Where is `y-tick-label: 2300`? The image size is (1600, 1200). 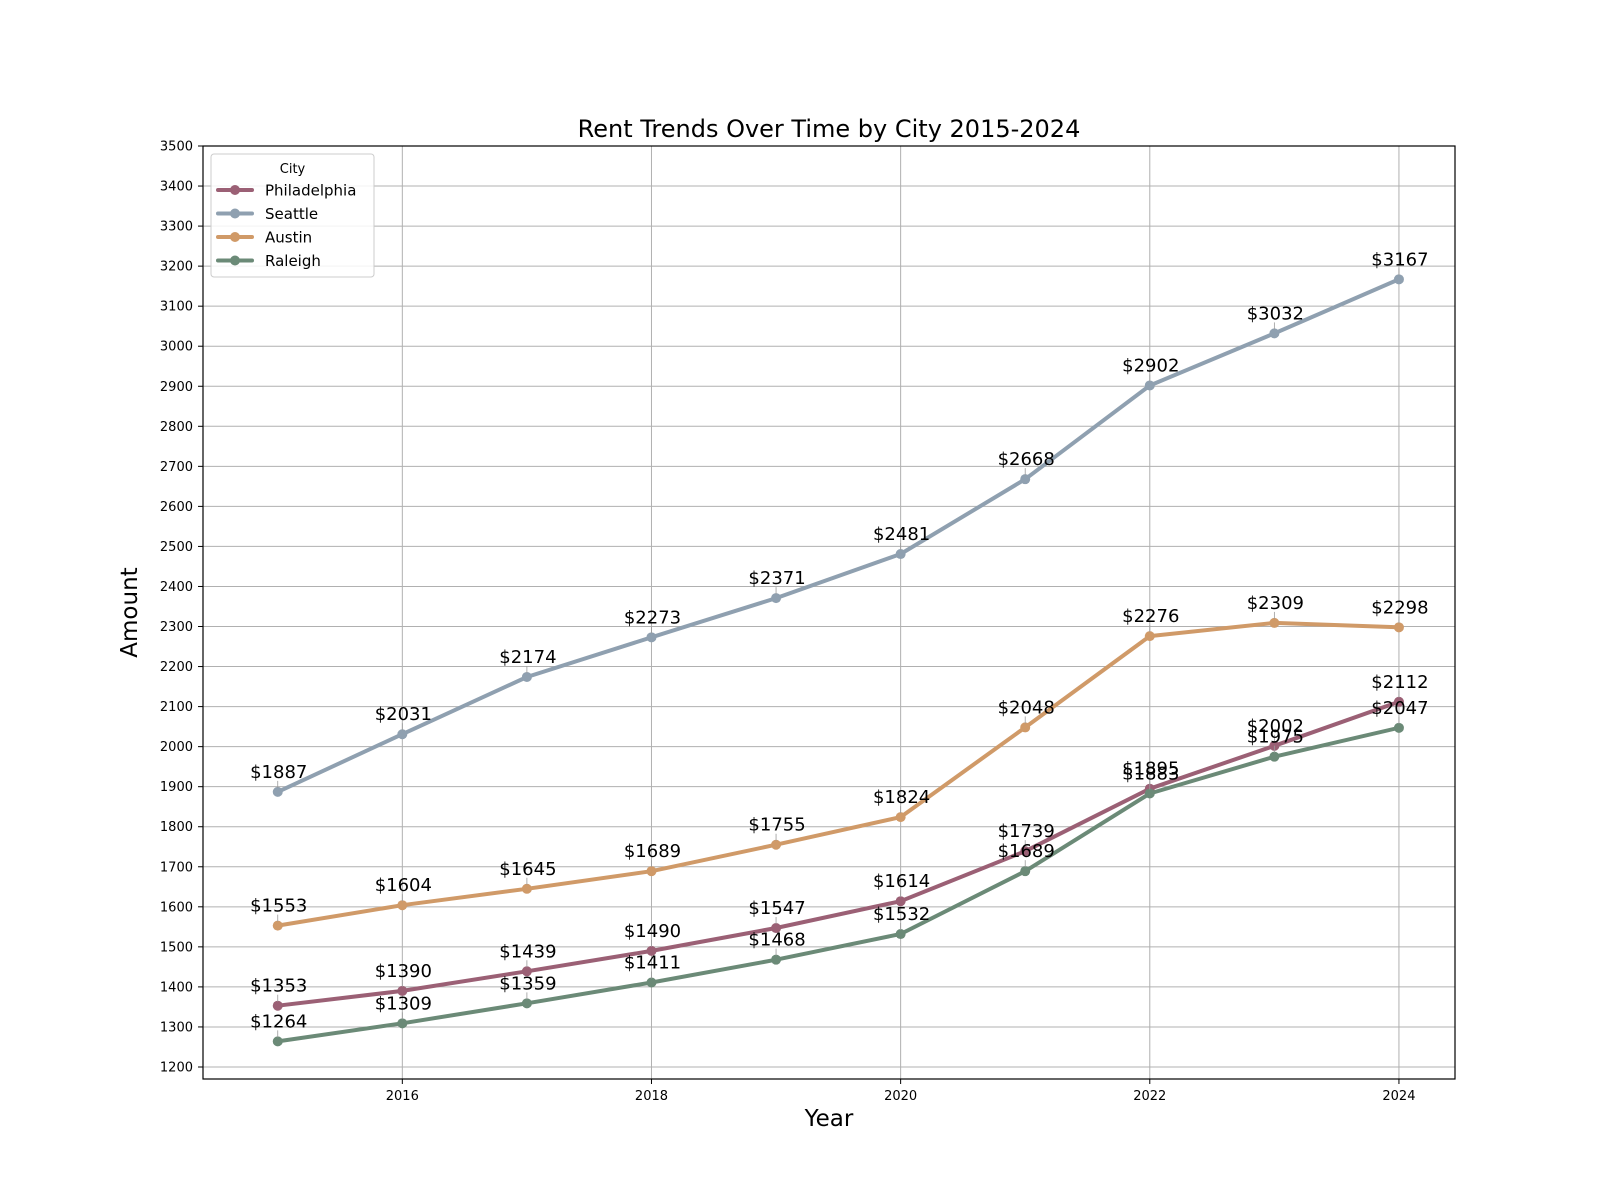
y-tick-label: 2300 is located at coordinates (176, 627).